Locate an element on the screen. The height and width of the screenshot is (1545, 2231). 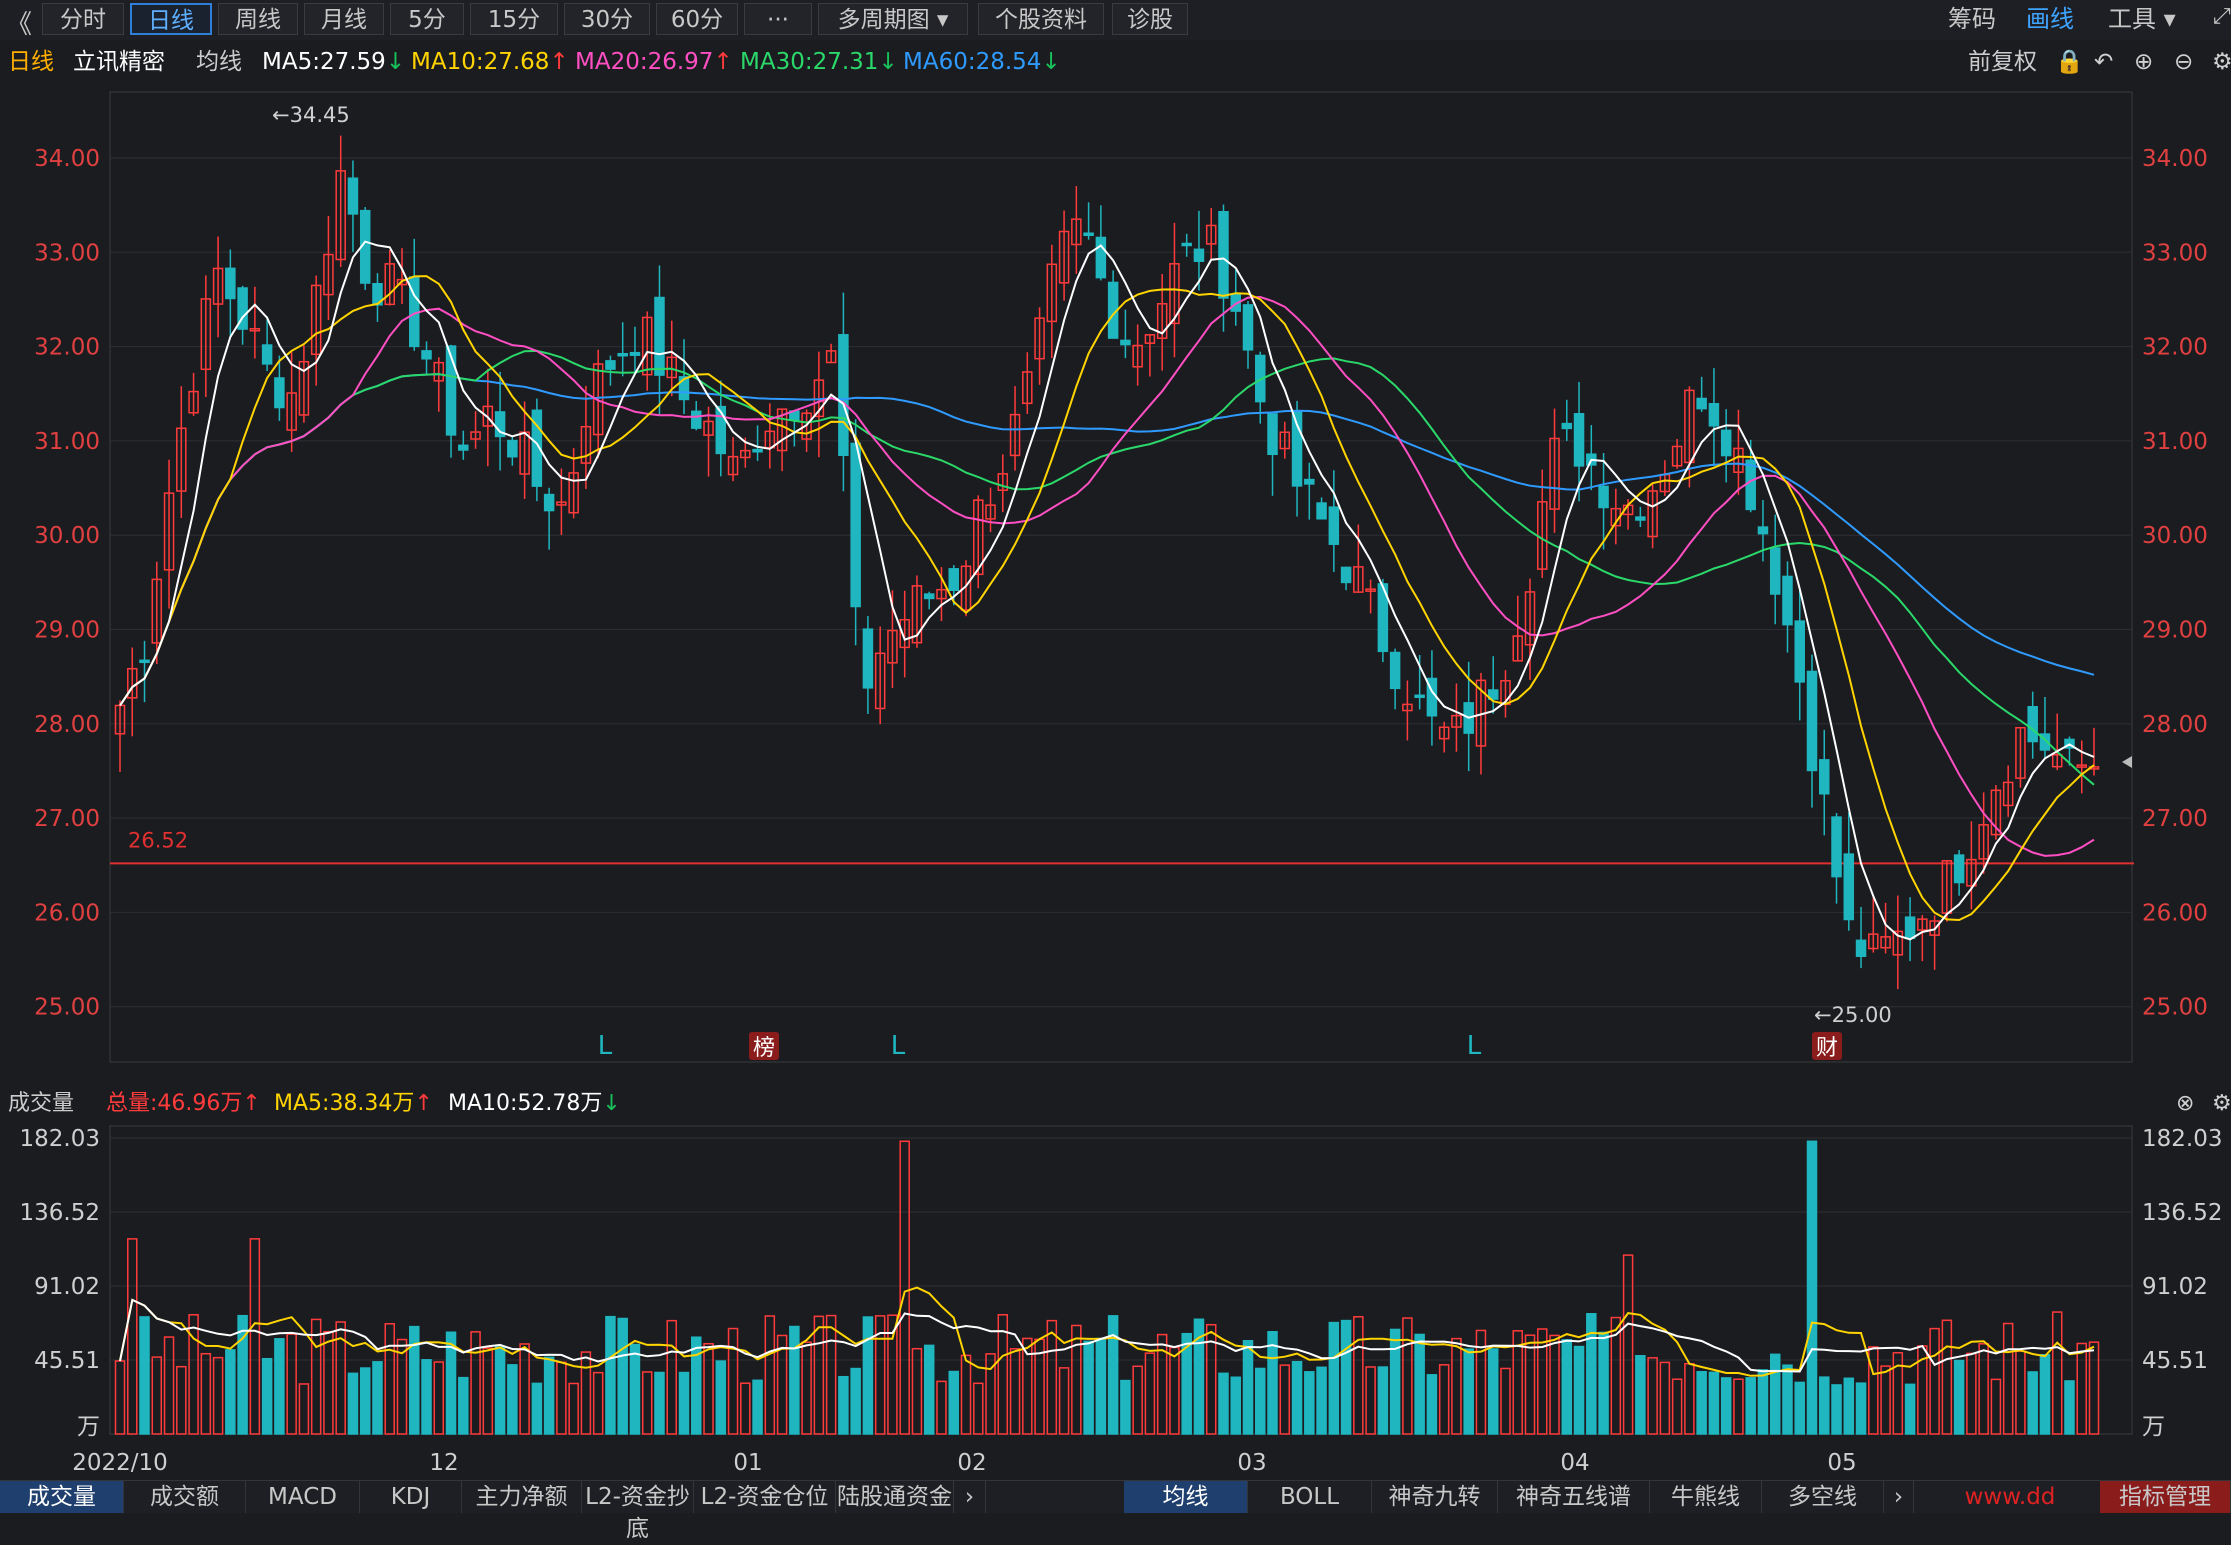
main-indicator-tab-6: 指标管理 is located at coordinates (2165, 1497).